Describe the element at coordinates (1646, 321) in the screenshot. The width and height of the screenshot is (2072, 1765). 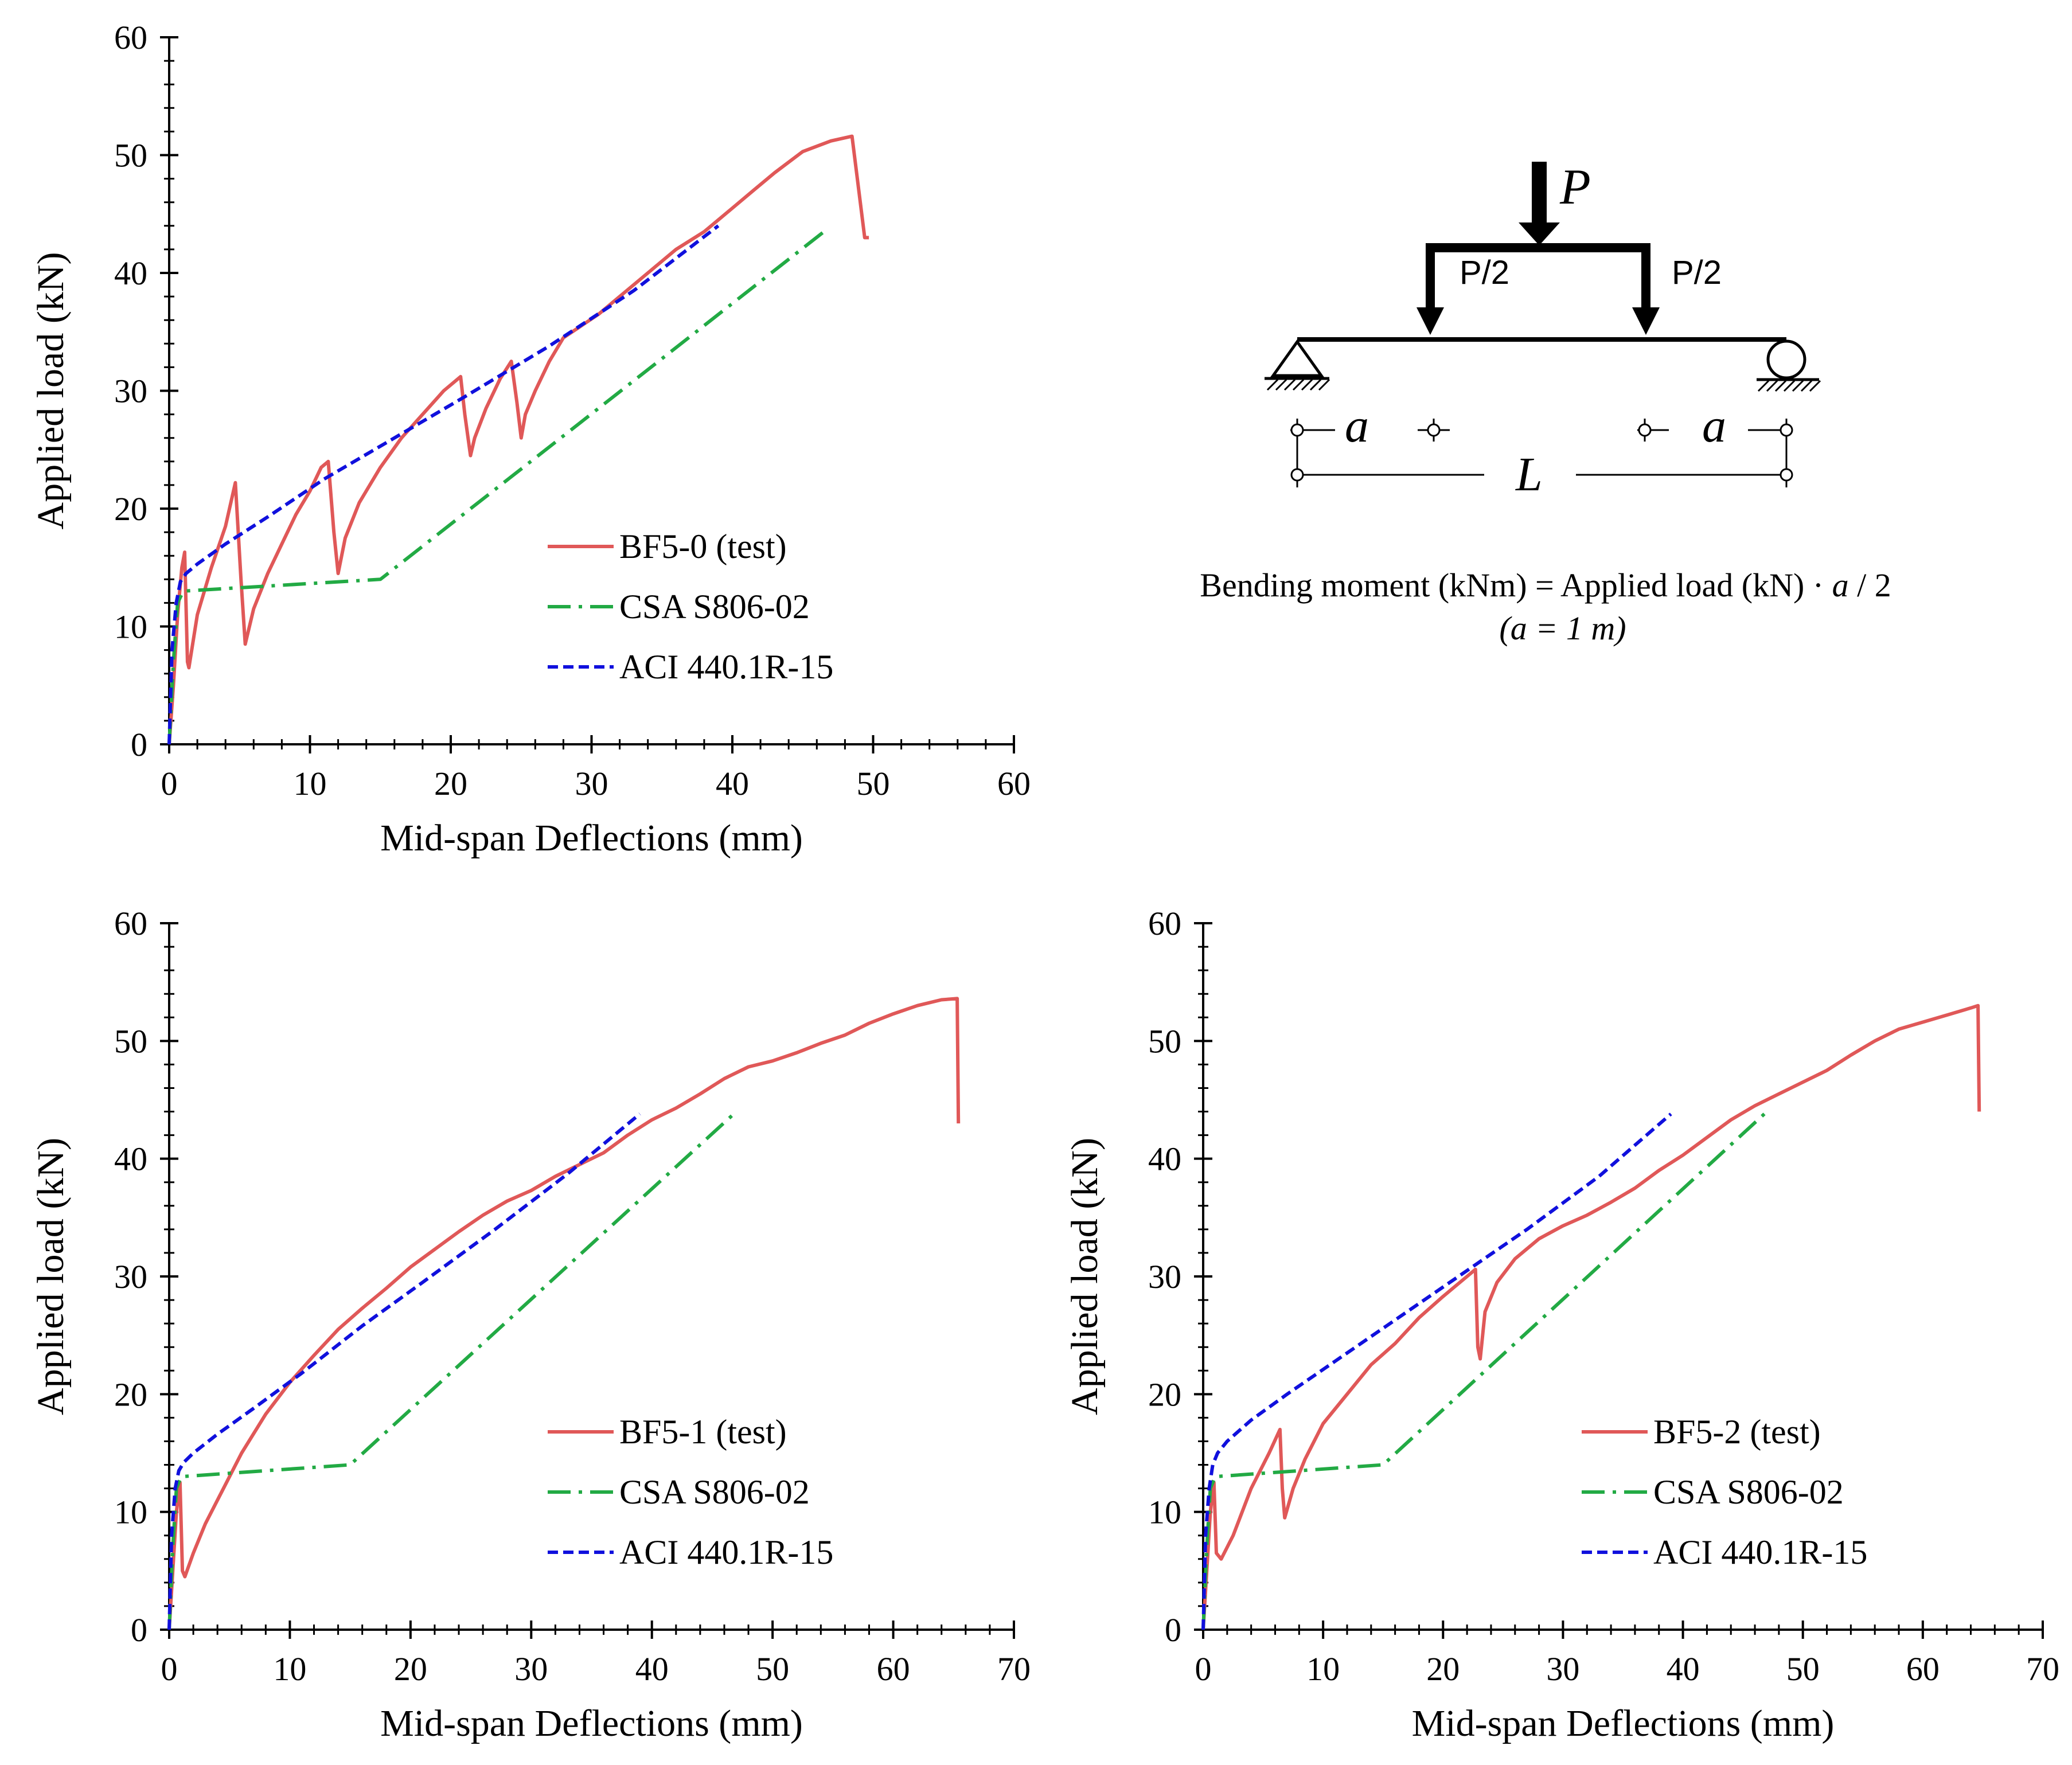
I see `right-point-load-arrow` at that location.